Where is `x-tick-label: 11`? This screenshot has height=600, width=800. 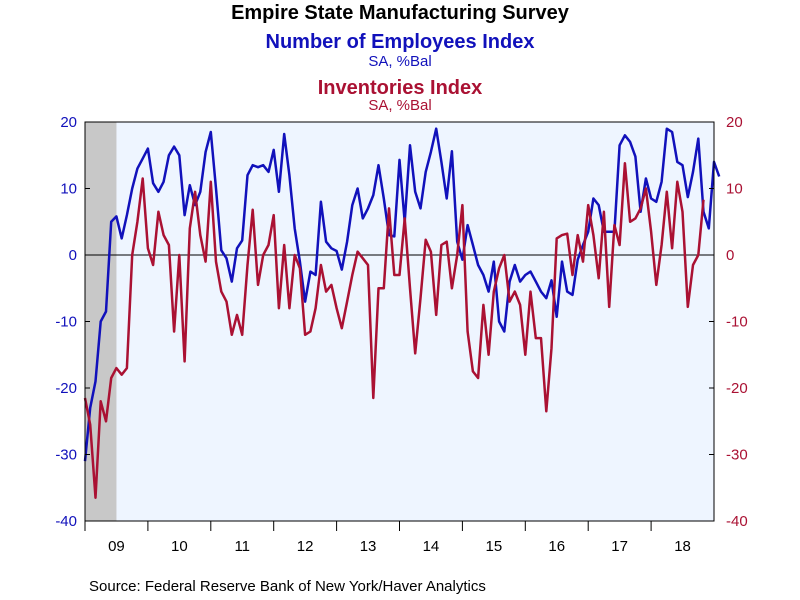
x-tick-label: 11 is located at coordinates (242, 546).